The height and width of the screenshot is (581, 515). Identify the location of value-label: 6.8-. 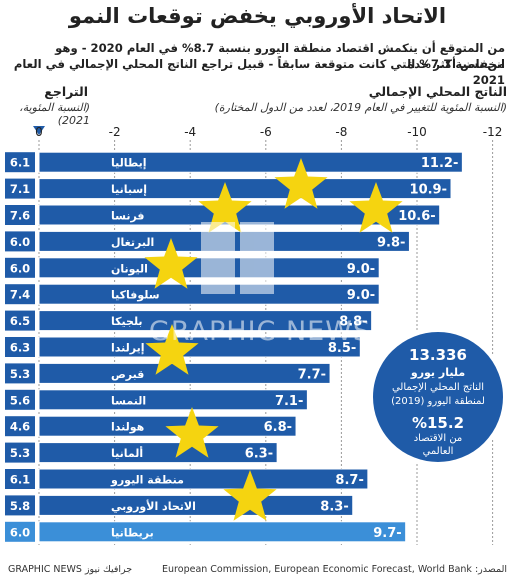
(278, 427).